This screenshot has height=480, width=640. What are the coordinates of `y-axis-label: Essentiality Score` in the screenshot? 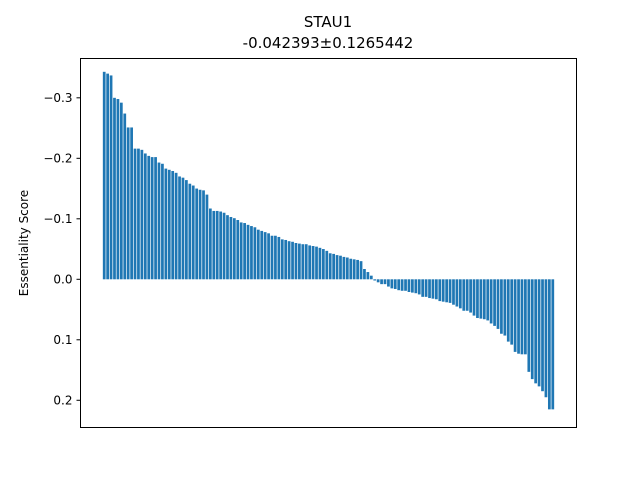 It's located at (24, 243).